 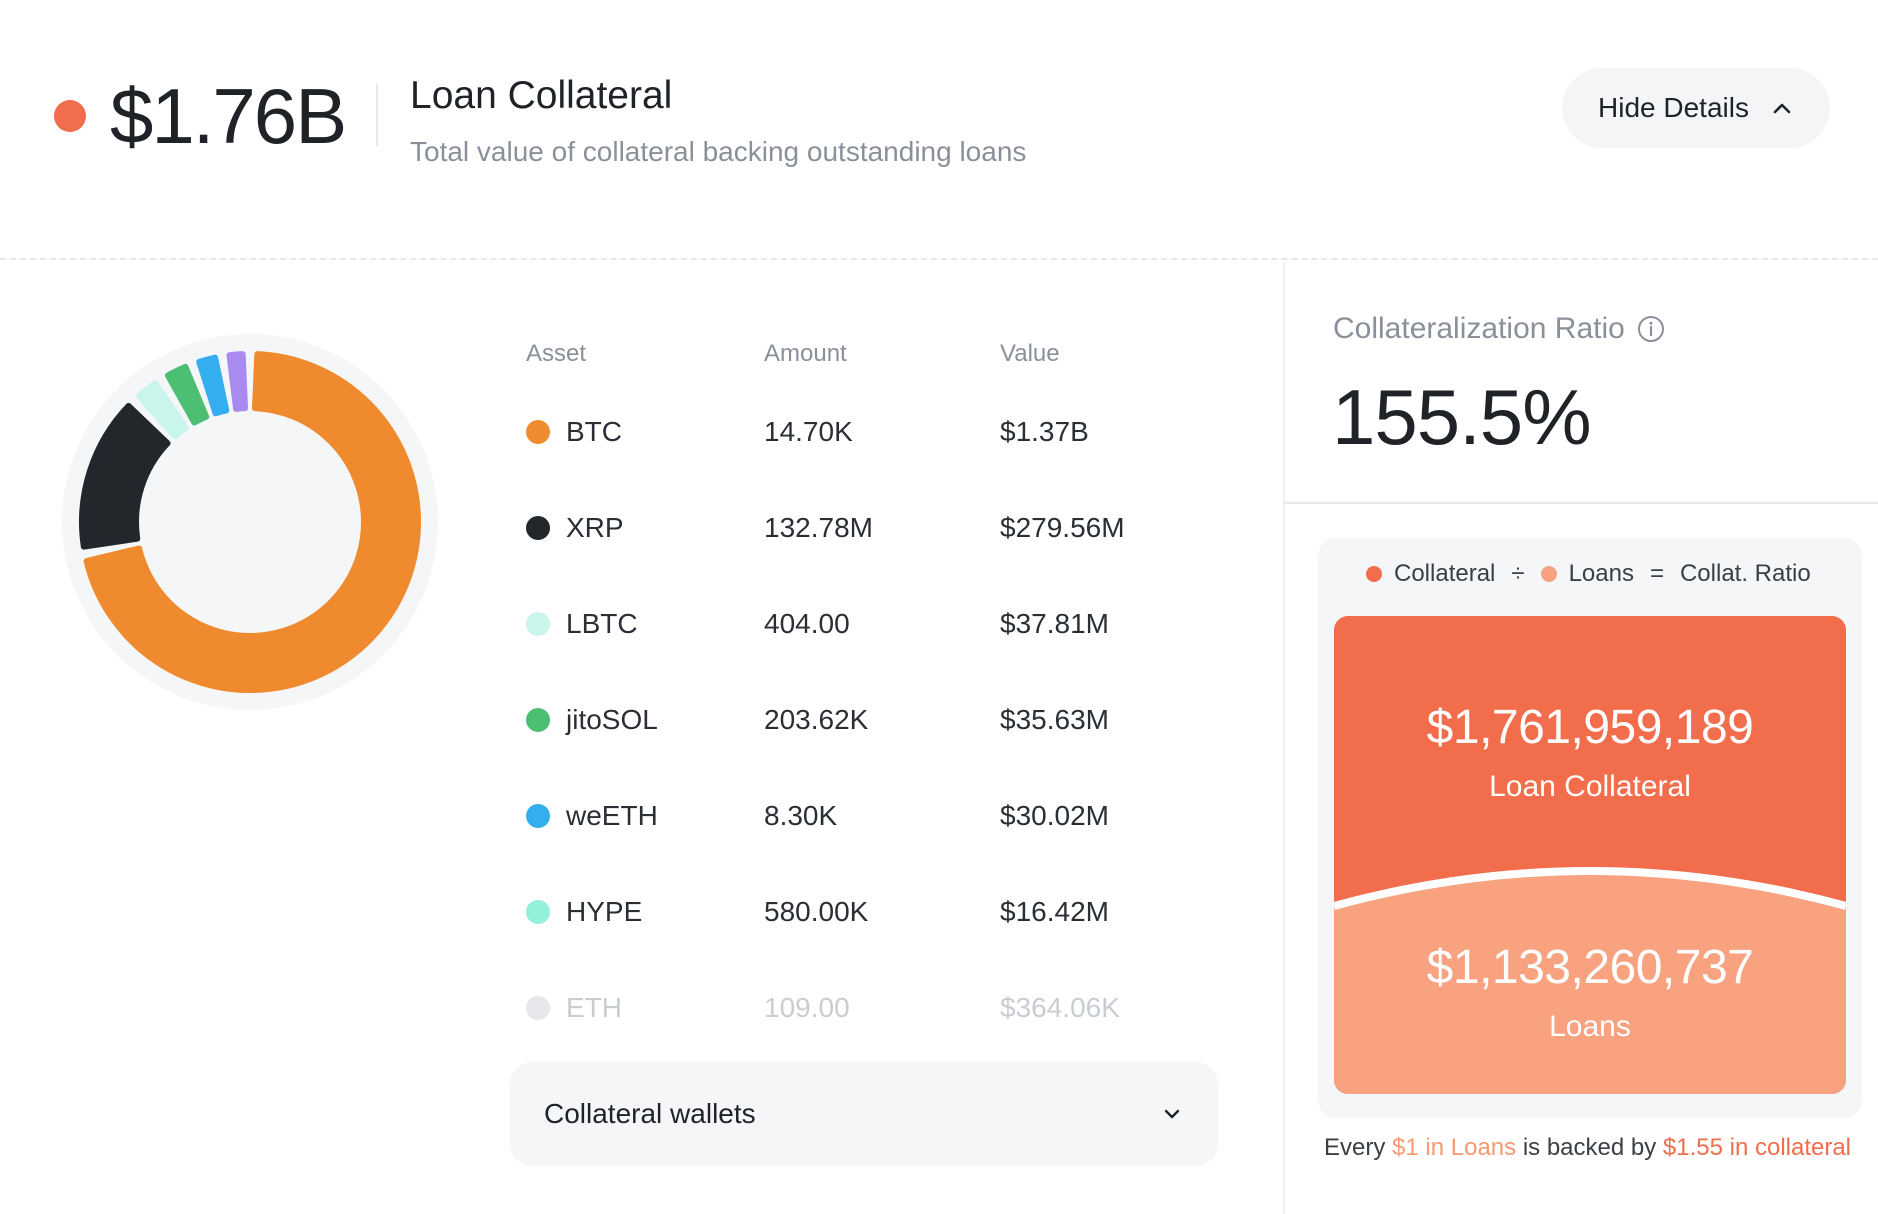 I want to click on loans-bar, so click(x=1590, y=982).